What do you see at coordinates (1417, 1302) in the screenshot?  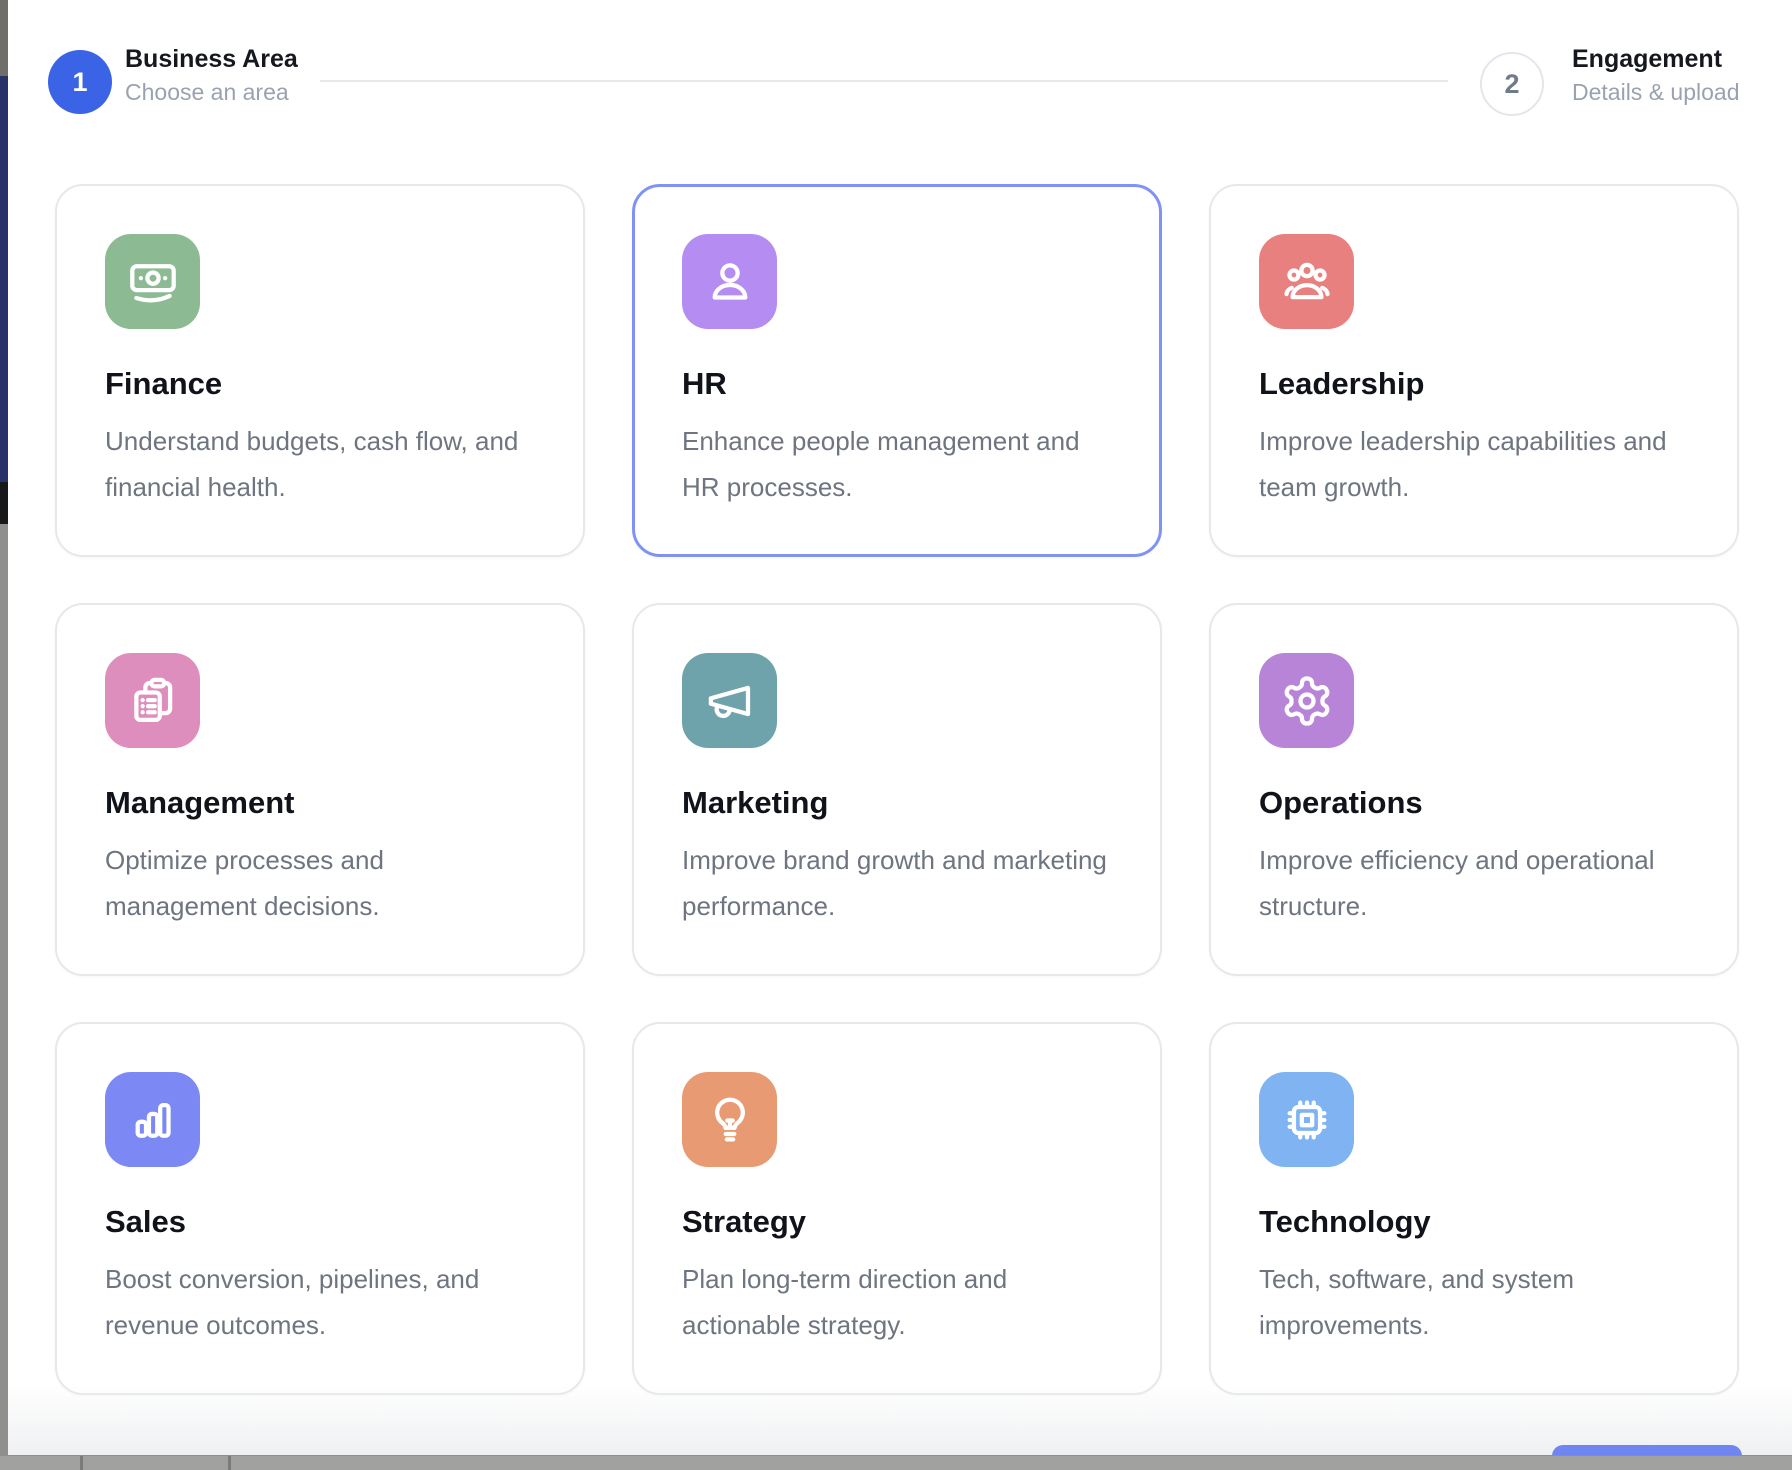 I see `card-description: Tech, software, and system improvements.` at bounding box center [1417, 1302].